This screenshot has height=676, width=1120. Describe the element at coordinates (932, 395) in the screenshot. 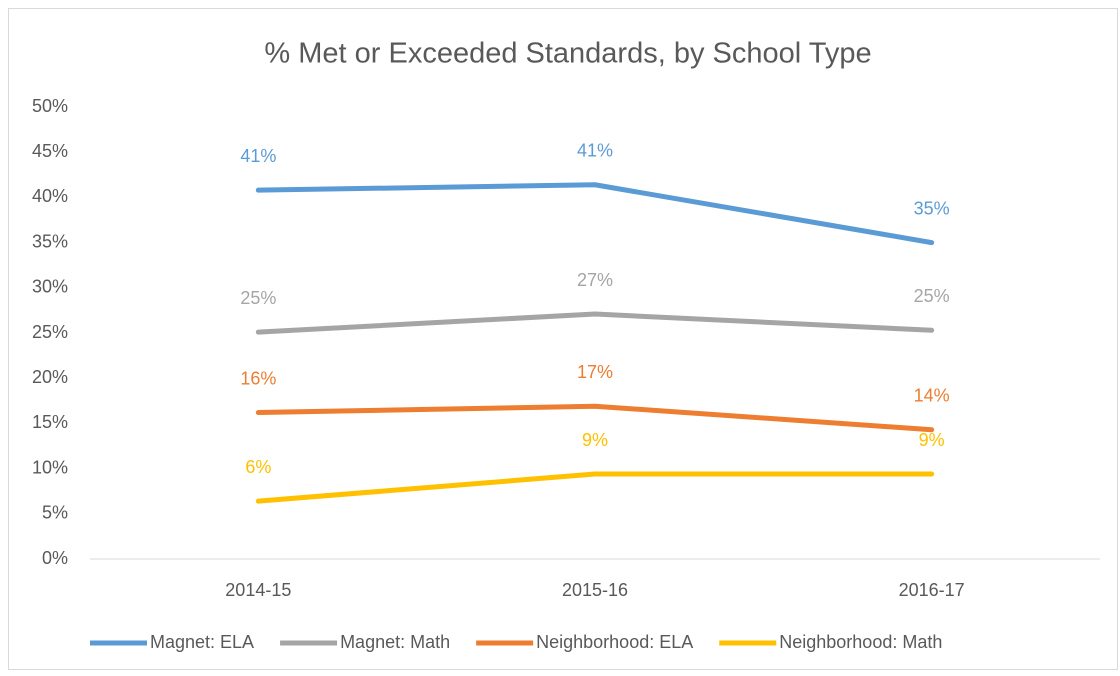

I see `data-label: 14%` at that location.